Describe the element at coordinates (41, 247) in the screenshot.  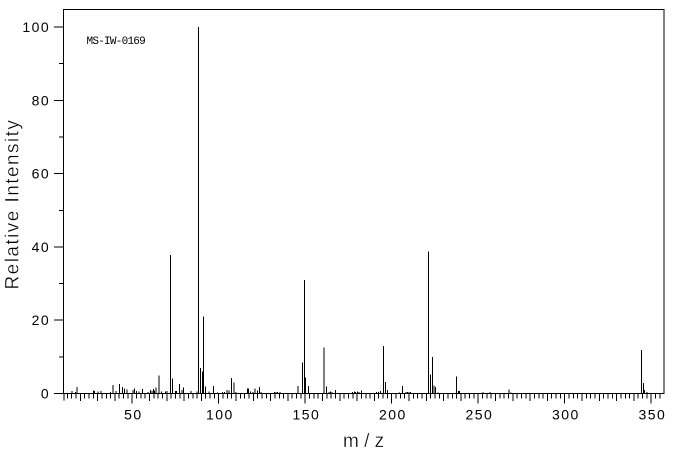
I see `svg-text: 40` at that location.